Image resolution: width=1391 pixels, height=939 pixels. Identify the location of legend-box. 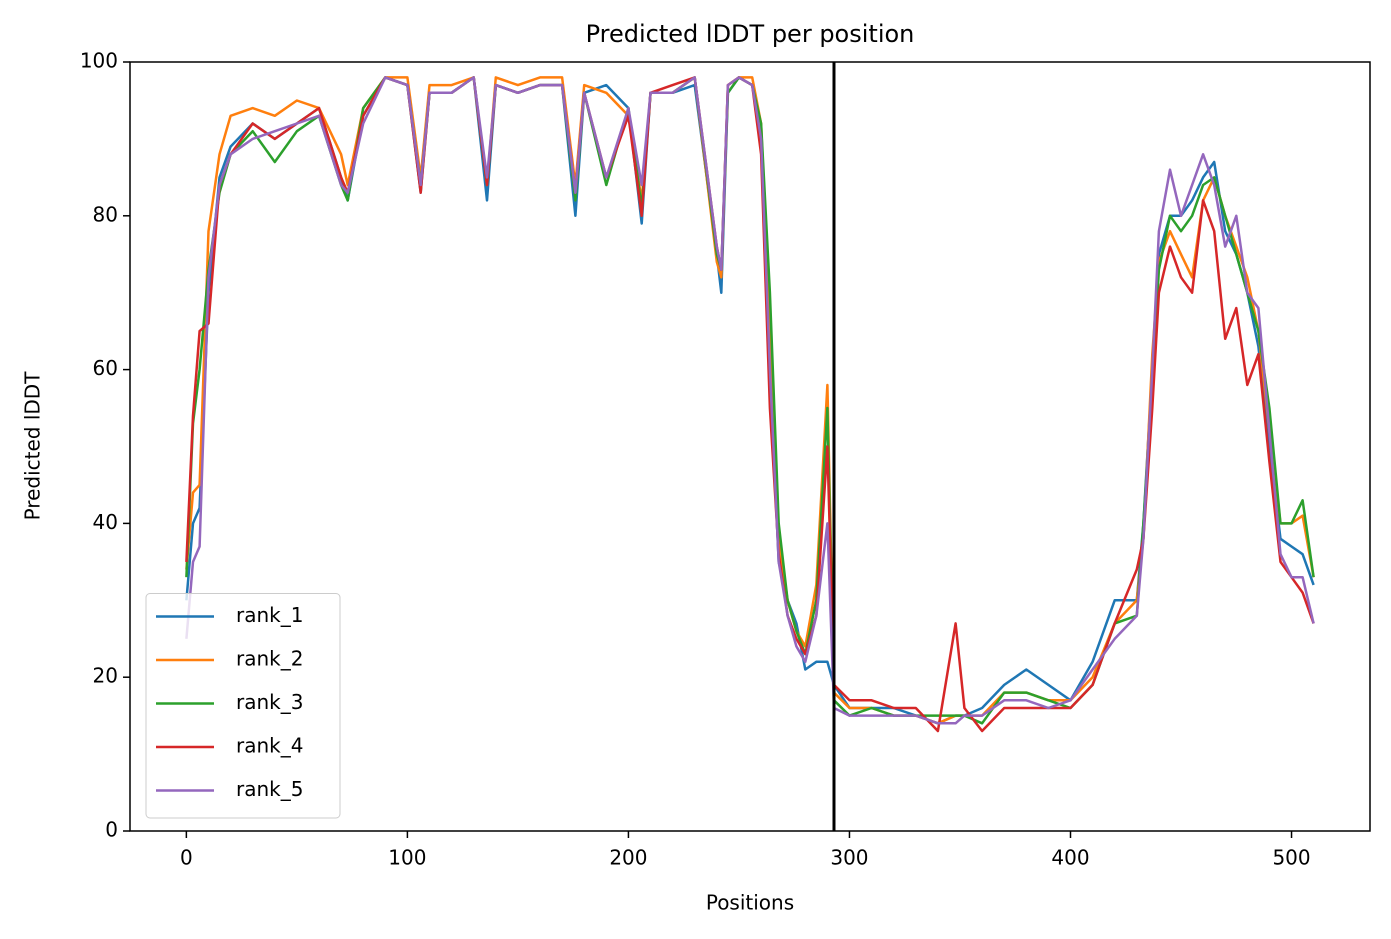
(243, 706).